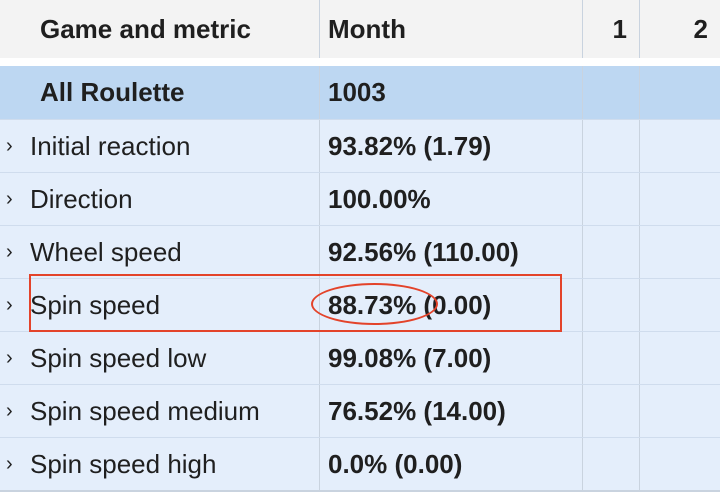  Describe the element at coordinates (110, 146) in the screenshot. I see `metric-label: Initial reaction` at that location.